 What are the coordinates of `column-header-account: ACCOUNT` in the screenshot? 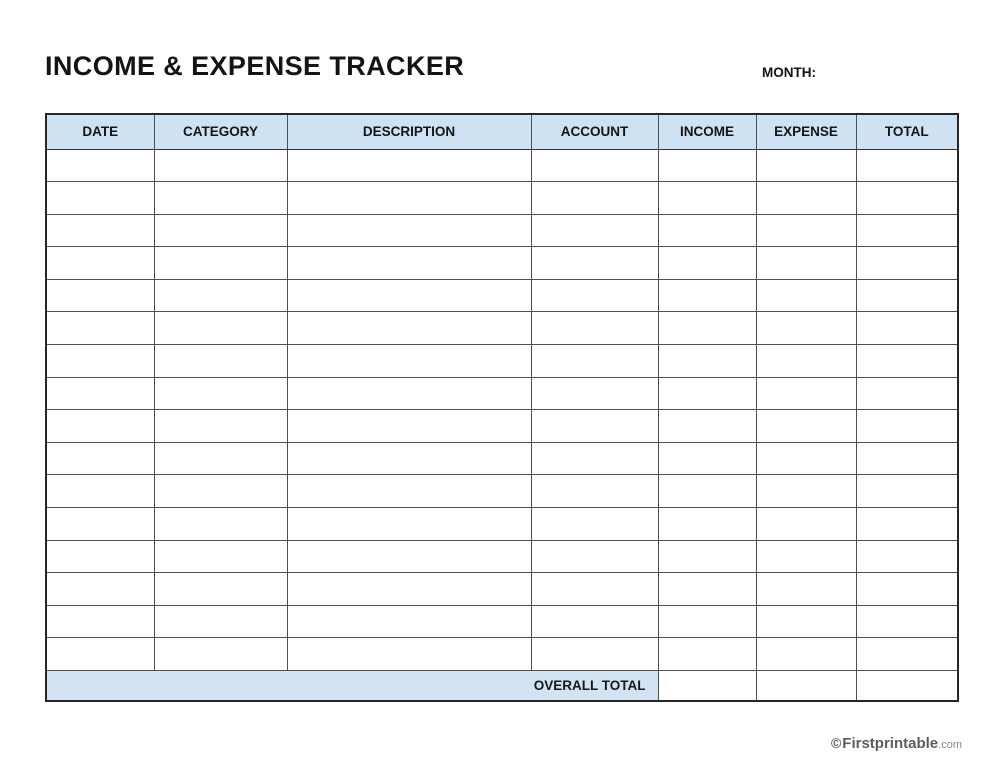 It's located at (594, 131).